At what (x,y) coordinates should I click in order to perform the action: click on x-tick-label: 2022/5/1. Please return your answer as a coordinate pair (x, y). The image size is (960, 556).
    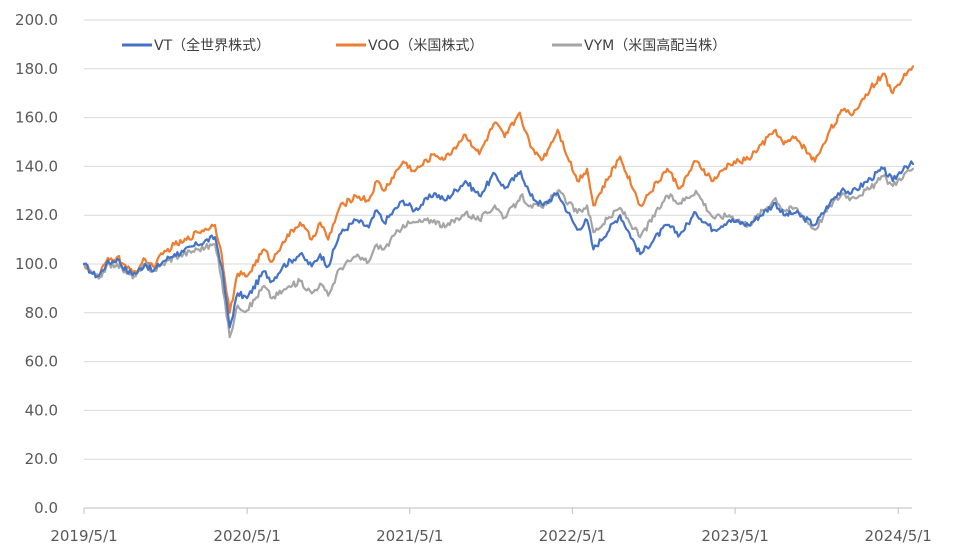
    Looking at the image, I should click on (572, 536).